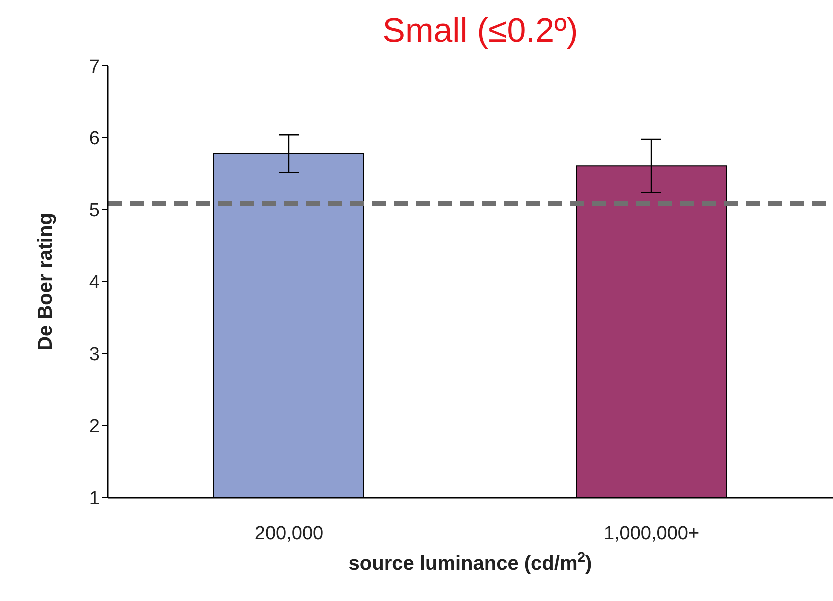 The height and width of the screenshot is (601, 833). Describe the element at coordinates (46, 282) in the screenshot. I see `y-axis-title: De Boer rating` at that location.